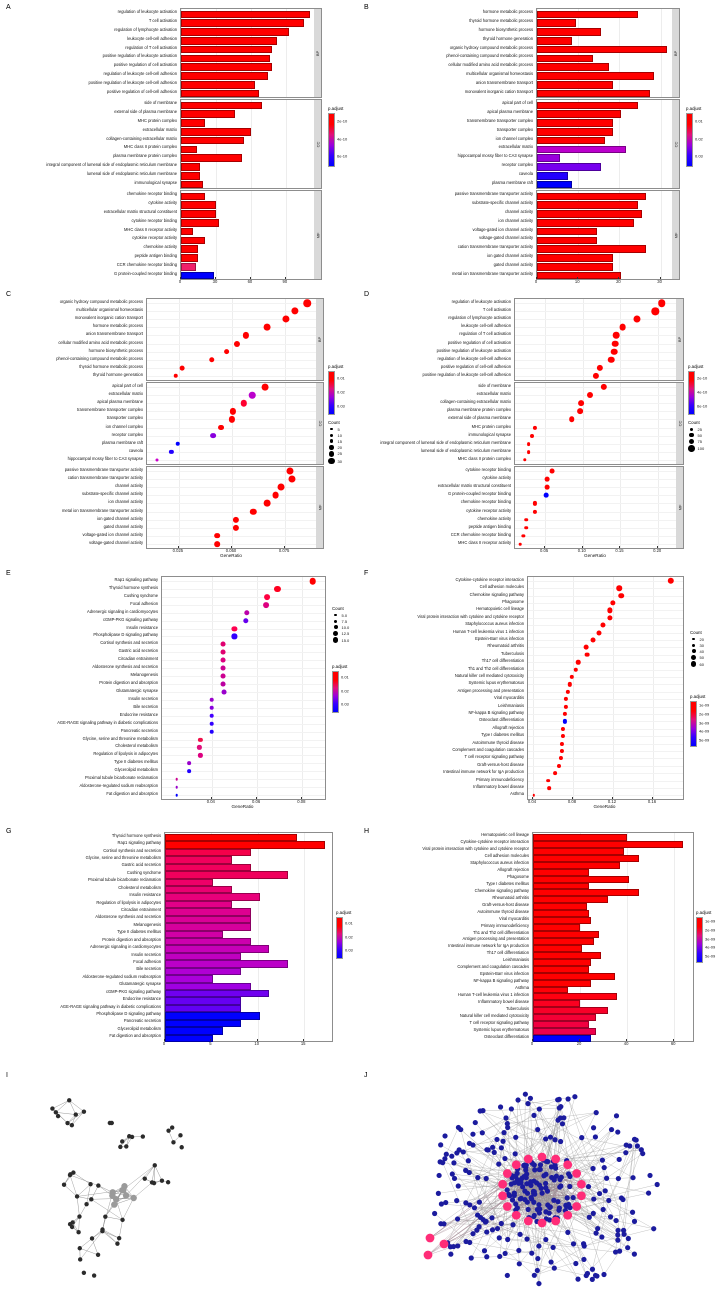  I want to click on dot-category-label: ion gated channel activity, so click(120, 518).